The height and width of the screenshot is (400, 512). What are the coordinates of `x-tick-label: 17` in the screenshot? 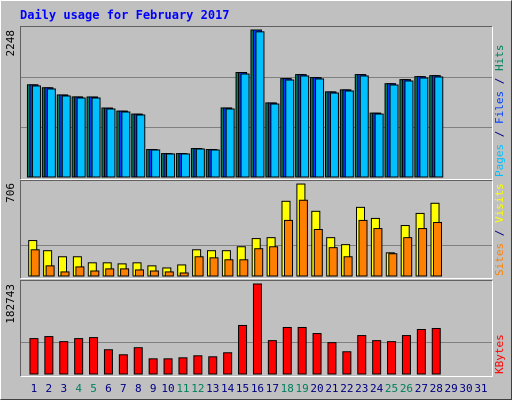 It's located at (272, 388).